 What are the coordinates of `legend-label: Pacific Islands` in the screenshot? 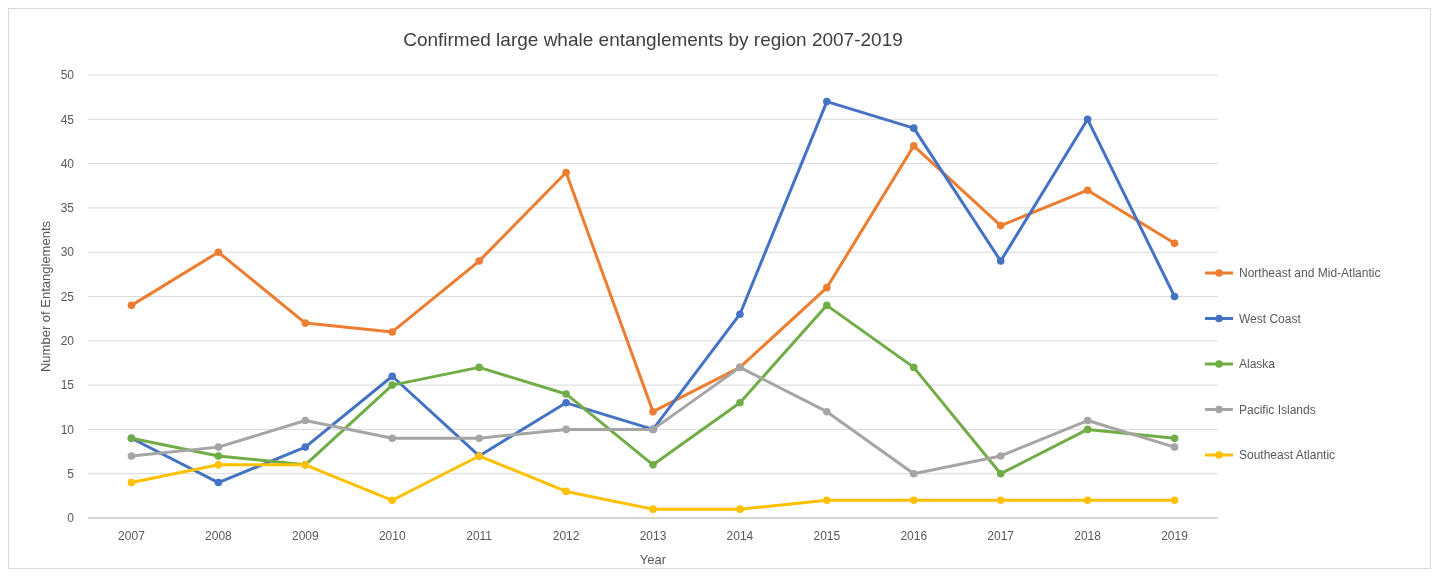 It's located at (1277, 409).